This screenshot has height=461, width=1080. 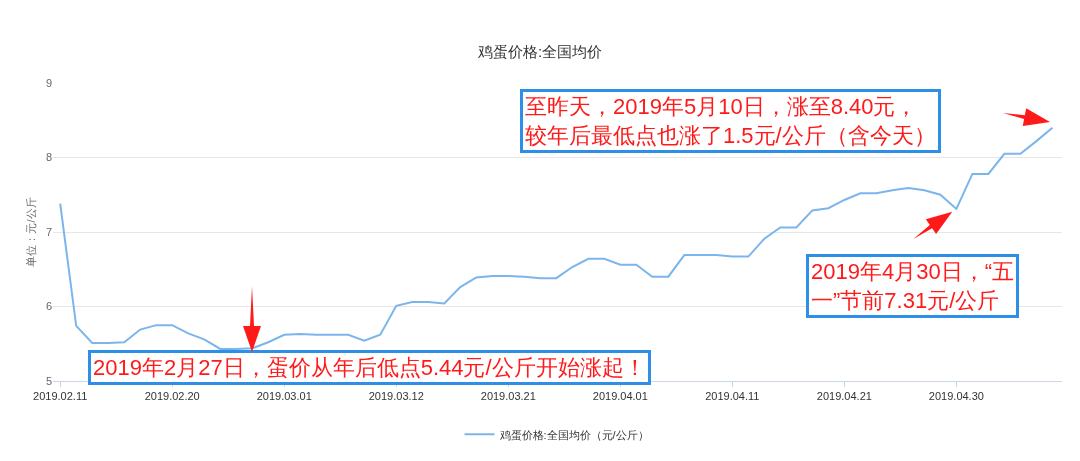 I want to click on x-tick-label: 2019.04.11, so click(x=732, y=396).